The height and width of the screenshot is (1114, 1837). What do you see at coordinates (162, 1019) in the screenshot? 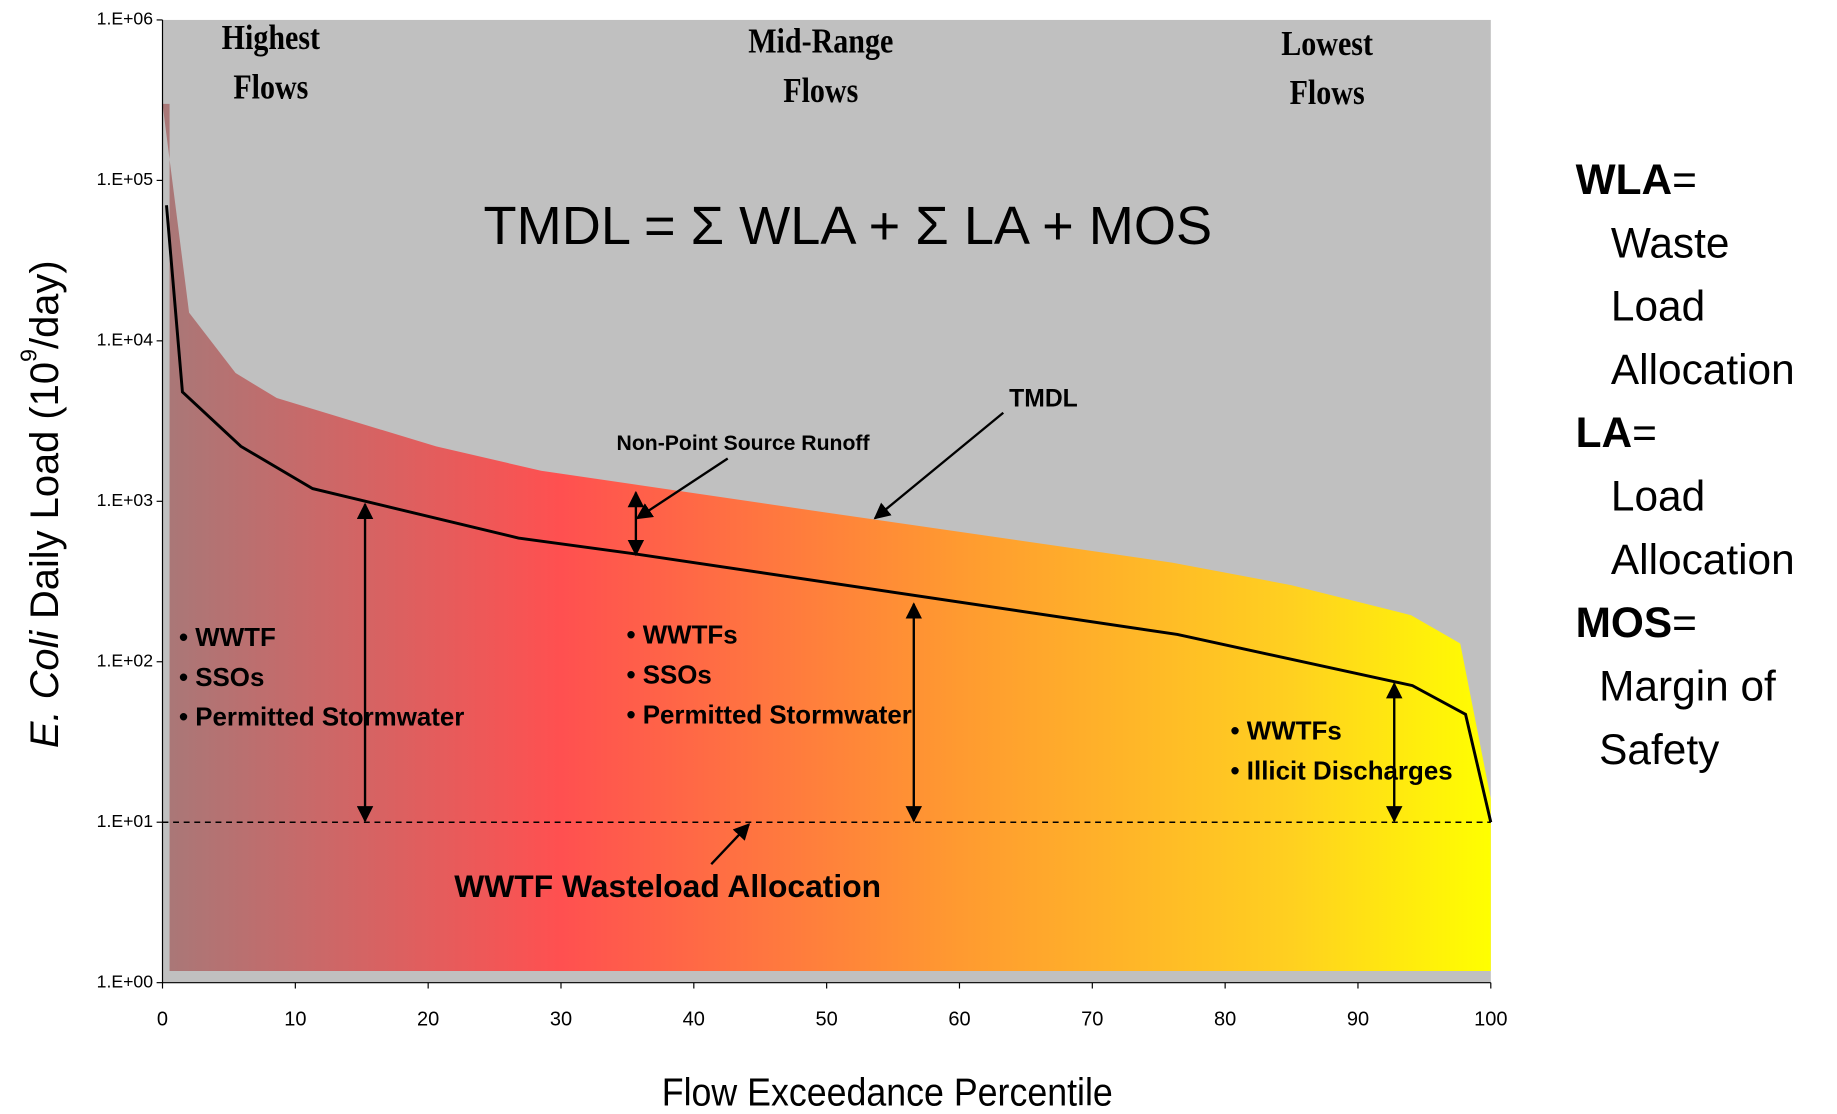
I see `x-tick-label: 0` at bounding box center [162, 1019].